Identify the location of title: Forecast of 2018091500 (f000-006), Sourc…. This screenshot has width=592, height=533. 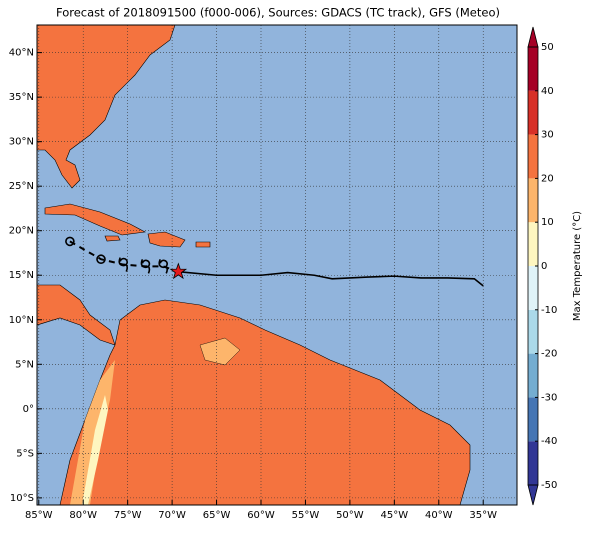
(278, 13).